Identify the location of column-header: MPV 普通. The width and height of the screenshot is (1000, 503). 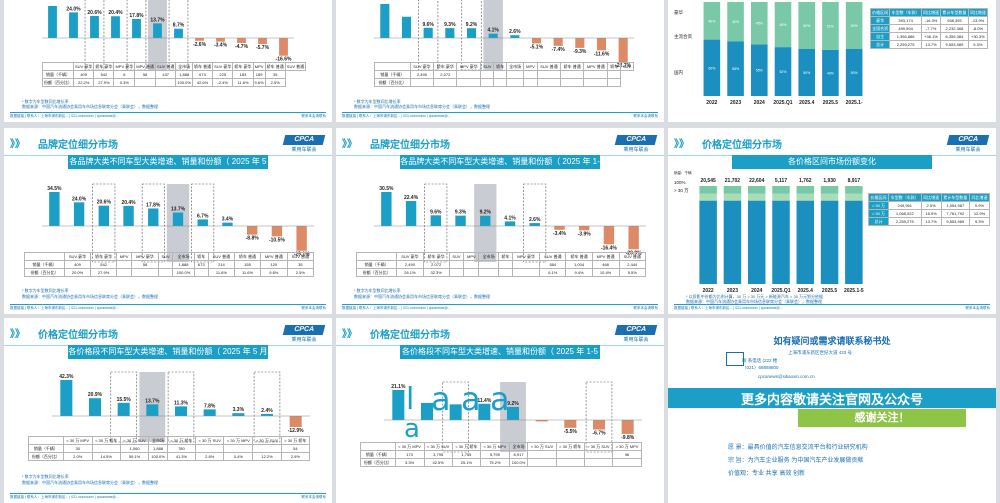
(273, 256).